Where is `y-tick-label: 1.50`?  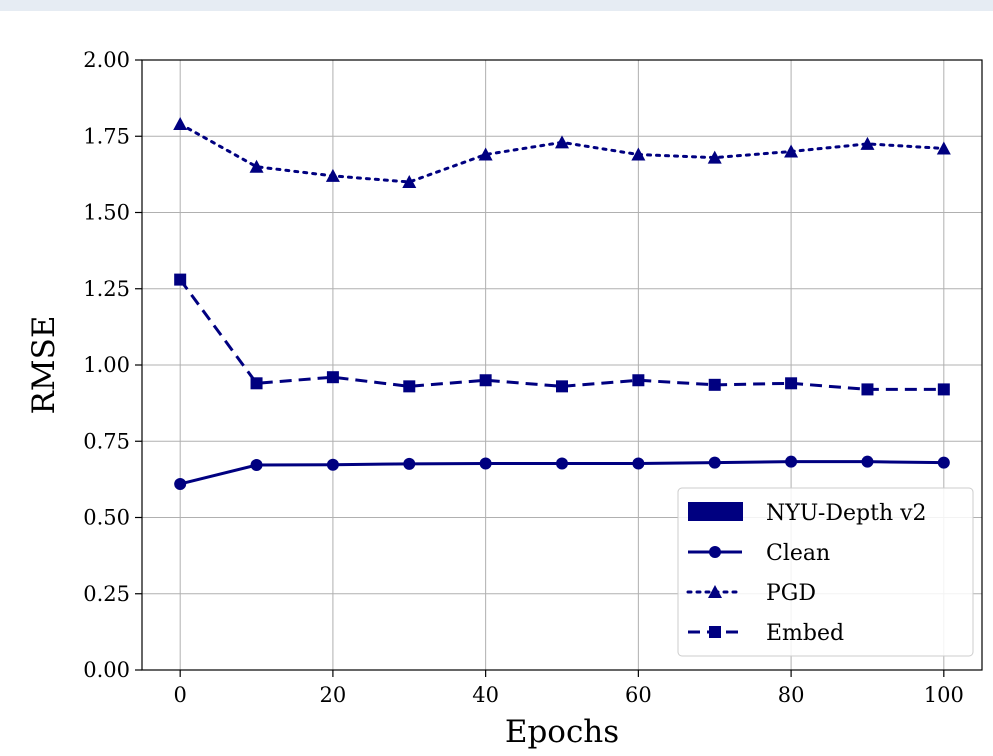 y-tick-label: 1.50 is located at coordinates (106, 213).